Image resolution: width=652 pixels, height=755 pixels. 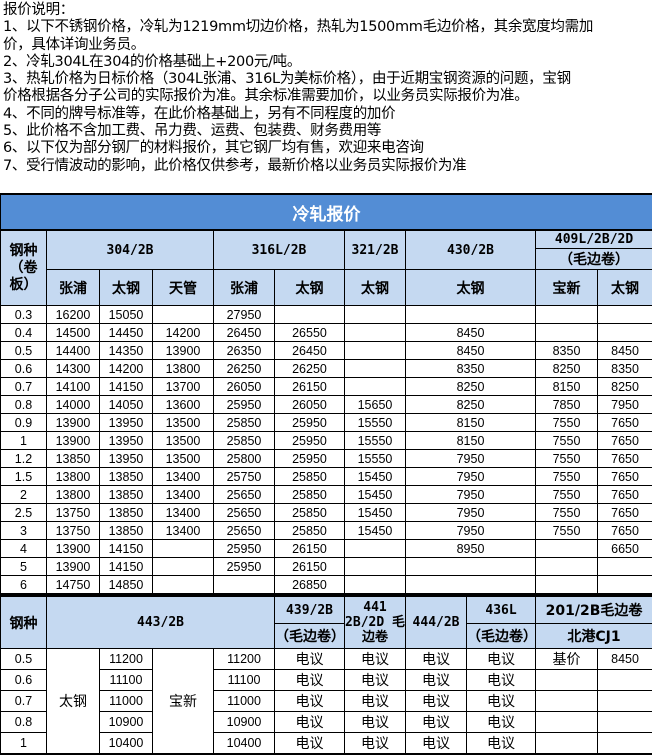 What do you see at coordinates (183, 405) in the screenshot?
I see `price-cell: 13600` at bounding box center [183, 405].